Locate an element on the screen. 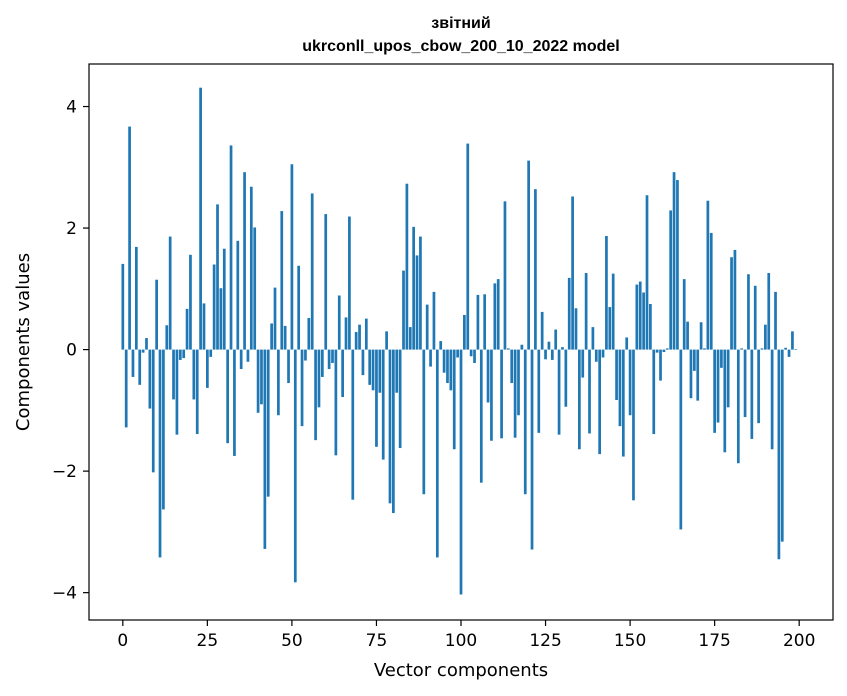 The width and height of the screenshot is (847, 696). x-tick-label: 175 is located at coordinates (714, 641).